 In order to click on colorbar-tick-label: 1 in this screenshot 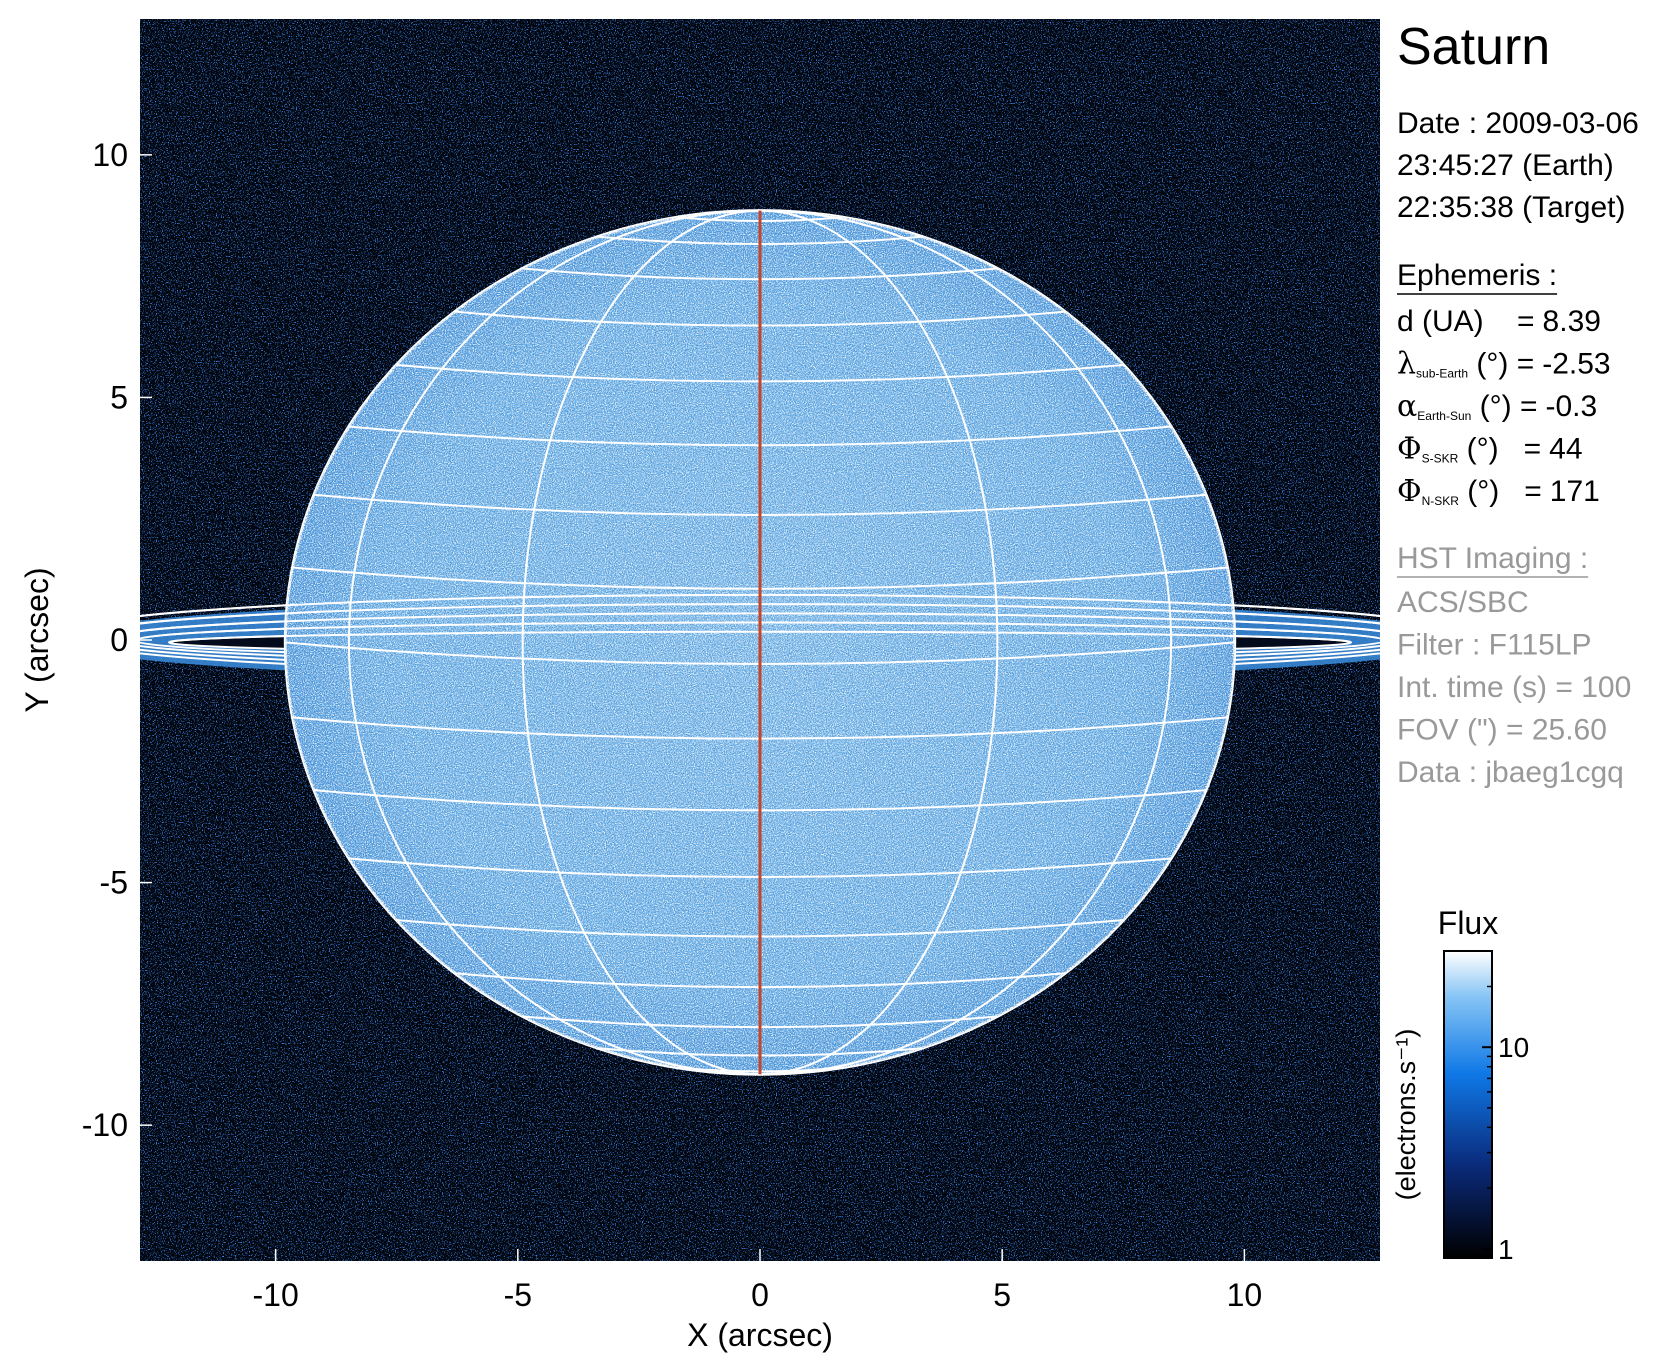, I will do `click(1506, 1249)`.